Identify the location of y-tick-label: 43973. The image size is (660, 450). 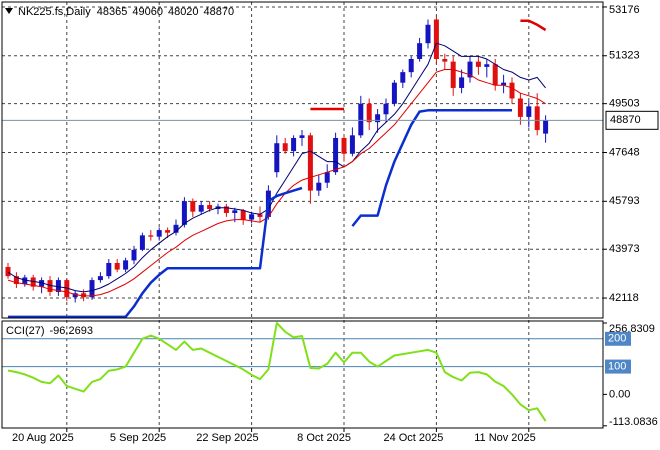
(624, 249).